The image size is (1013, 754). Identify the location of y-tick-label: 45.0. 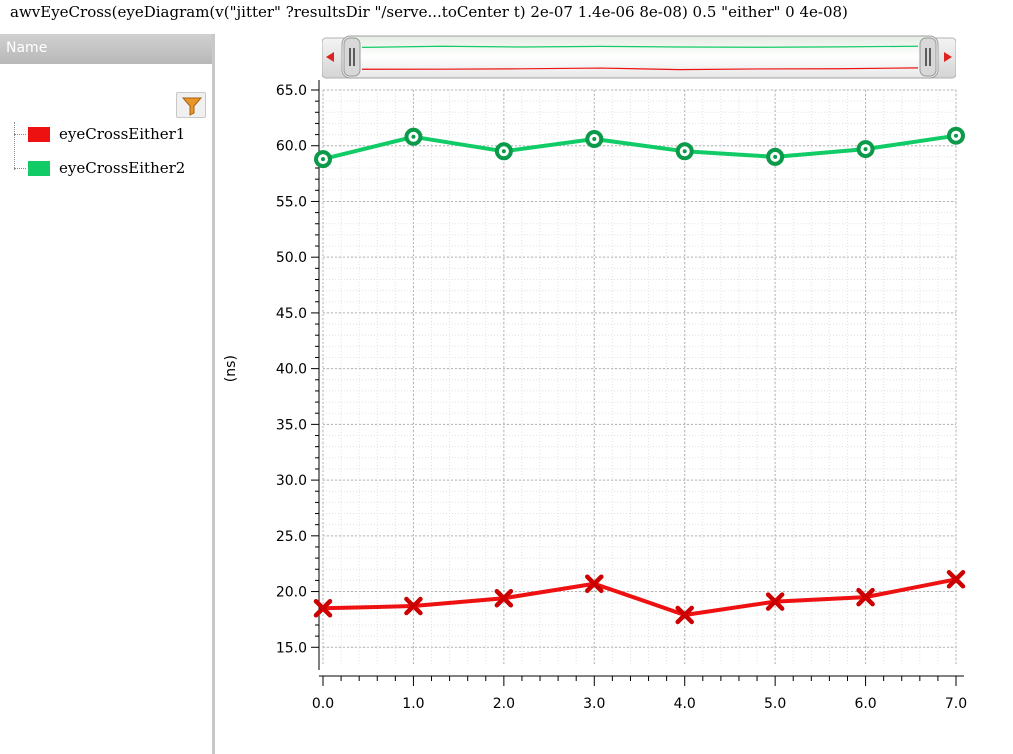
(291, 314).